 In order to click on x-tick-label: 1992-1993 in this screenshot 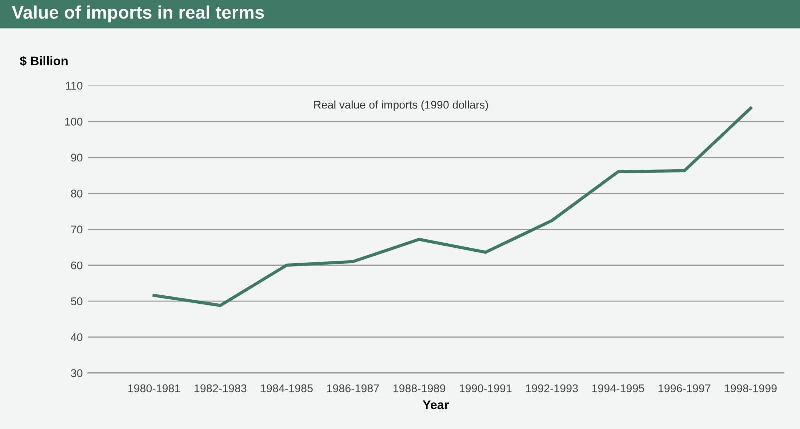, I will do `click(552, 388)`.